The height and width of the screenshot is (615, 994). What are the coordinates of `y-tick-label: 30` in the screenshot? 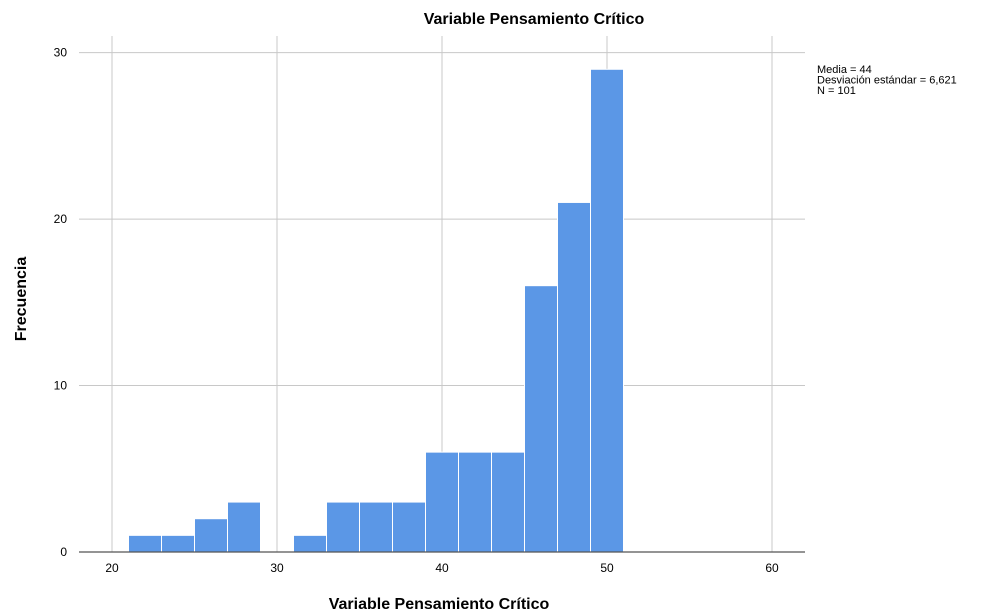 It's located at (61, 53).